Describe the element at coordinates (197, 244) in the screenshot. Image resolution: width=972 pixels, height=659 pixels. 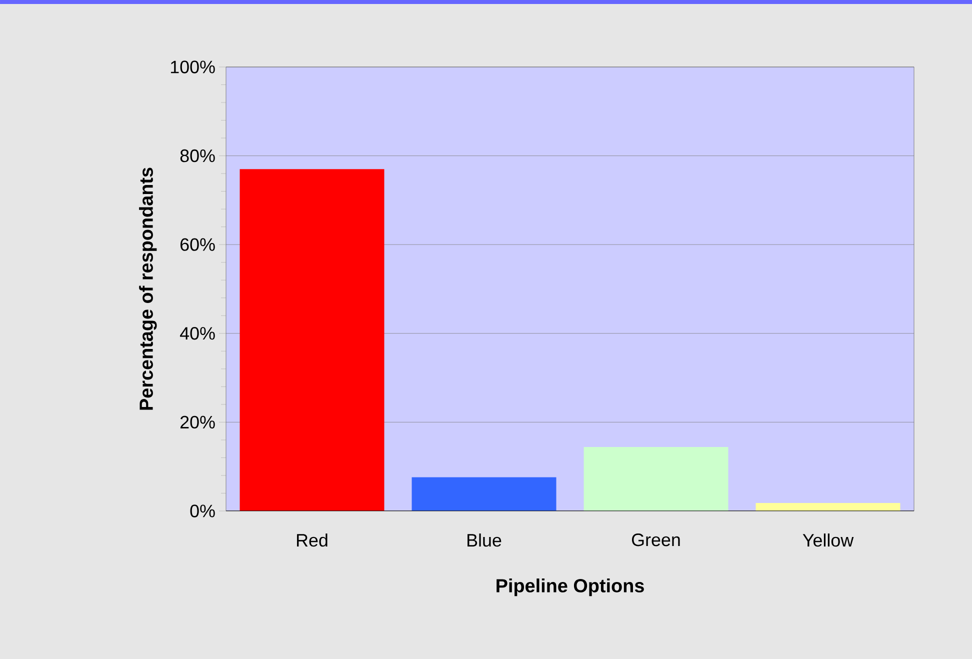
I see `y-tick-label: 60%` at that location.